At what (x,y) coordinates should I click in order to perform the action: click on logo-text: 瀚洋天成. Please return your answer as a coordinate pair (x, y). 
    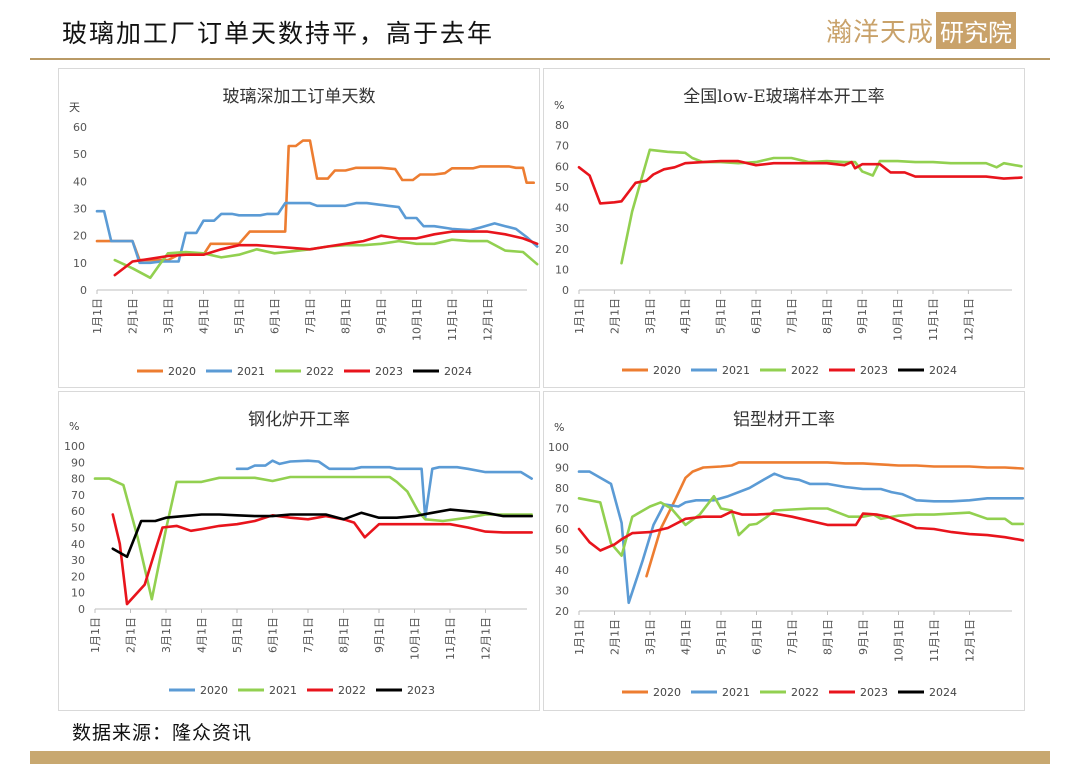
    Looking at the image, I should click on (880, 32).